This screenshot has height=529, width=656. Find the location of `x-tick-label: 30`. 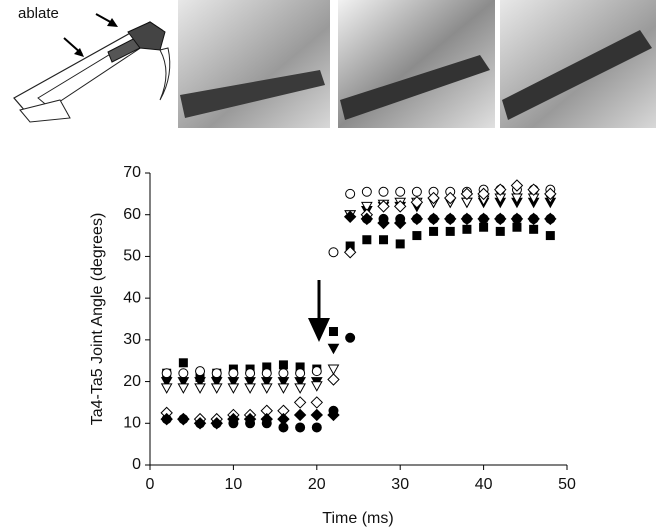

x-tick-label: 30 is located at coordinates (400, 484).